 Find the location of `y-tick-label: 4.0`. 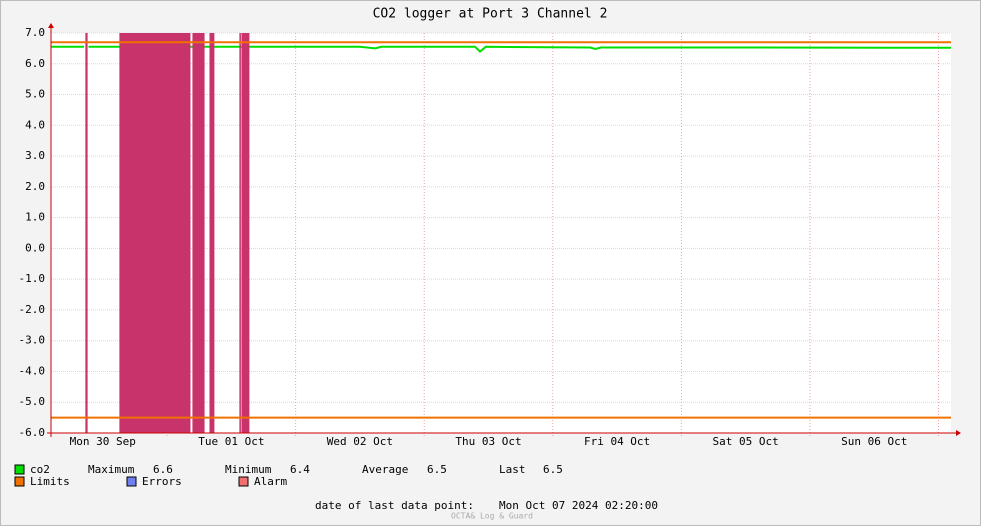

y-tick-label: 4.0 is located at coordinates (35, 124).